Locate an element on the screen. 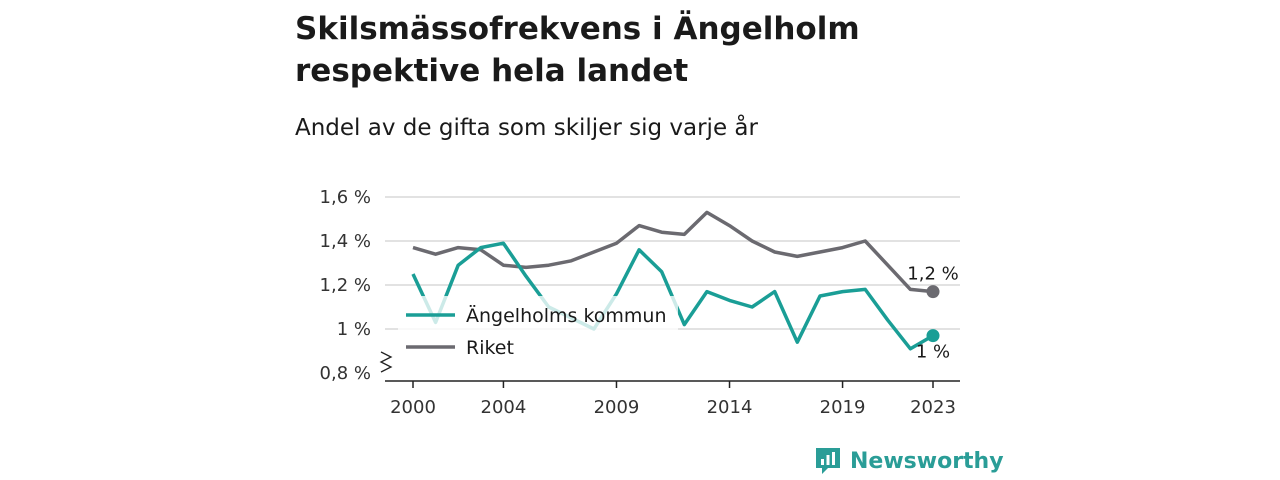 The height and width of the screenshot is (480, 1280). y-tick-label: 1,6 % is located at coordinates (345, 197).